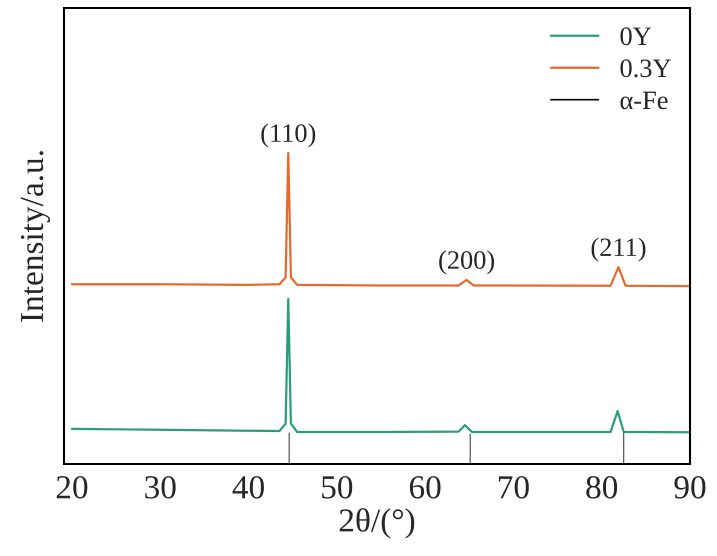 The height and width of the screenshot is (556, 717). I want to click on x-tick-label: 70, so click(513, 487).